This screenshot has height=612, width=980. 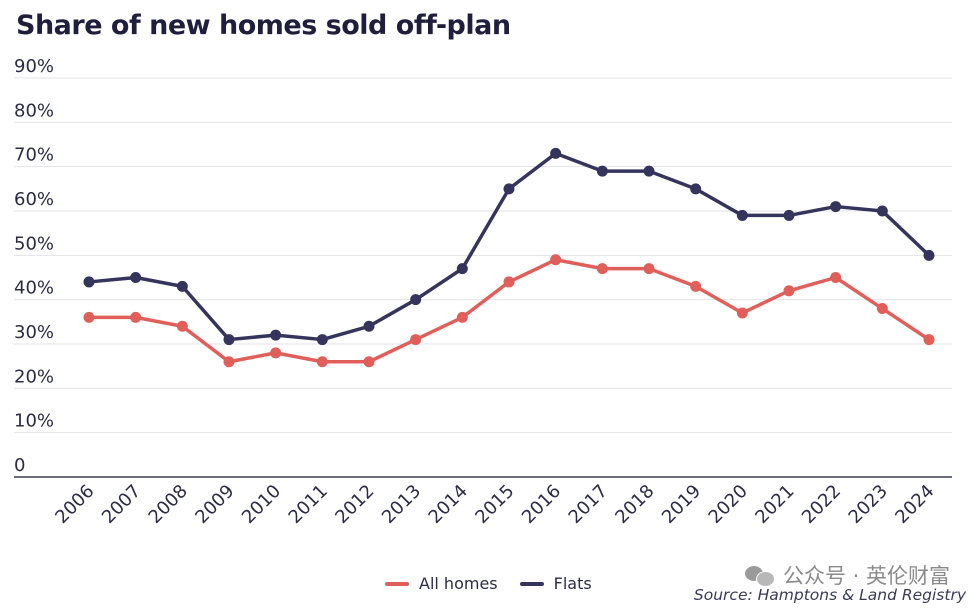 I want to click on x-tick-label: 2009, so click(x=214, y=504).